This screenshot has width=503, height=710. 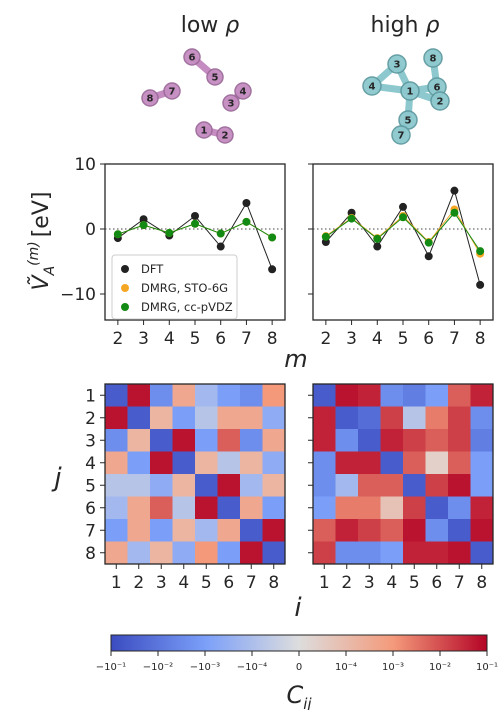 I want to click on atom-label: 7, so click(x=401, y=136).